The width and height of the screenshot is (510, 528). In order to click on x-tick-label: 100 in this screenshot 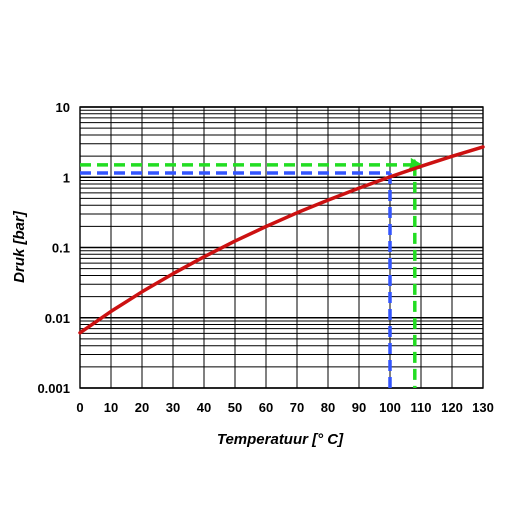, I will do `click(390, 407)`.